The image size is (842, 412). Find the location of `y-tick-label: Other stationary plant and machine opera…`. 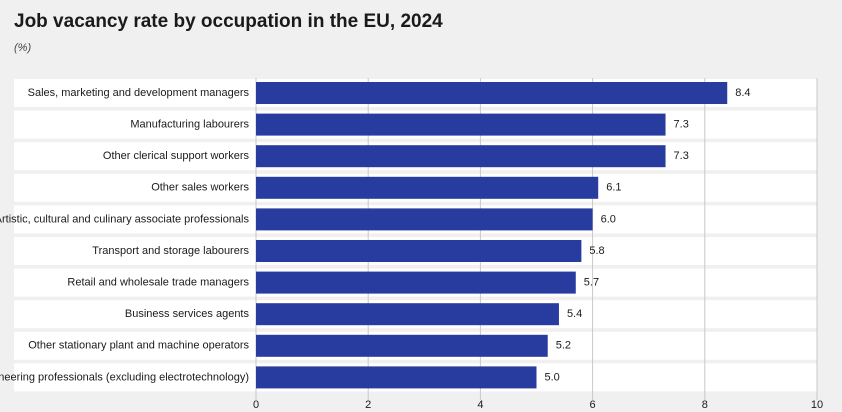

y-tick-label: Other stationary plant and machine opera… is located at coordinates (138, 346).